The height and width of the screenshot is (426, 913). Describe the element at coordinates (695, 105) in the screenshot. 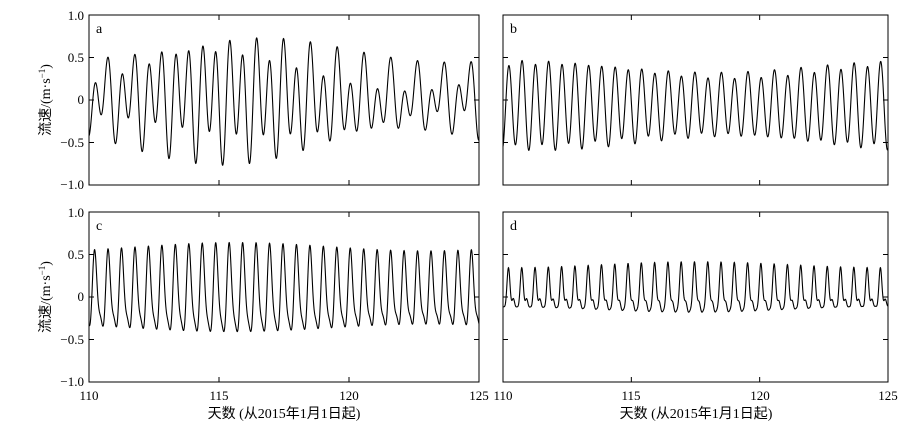

I see `panel-b-series-line` at that location.